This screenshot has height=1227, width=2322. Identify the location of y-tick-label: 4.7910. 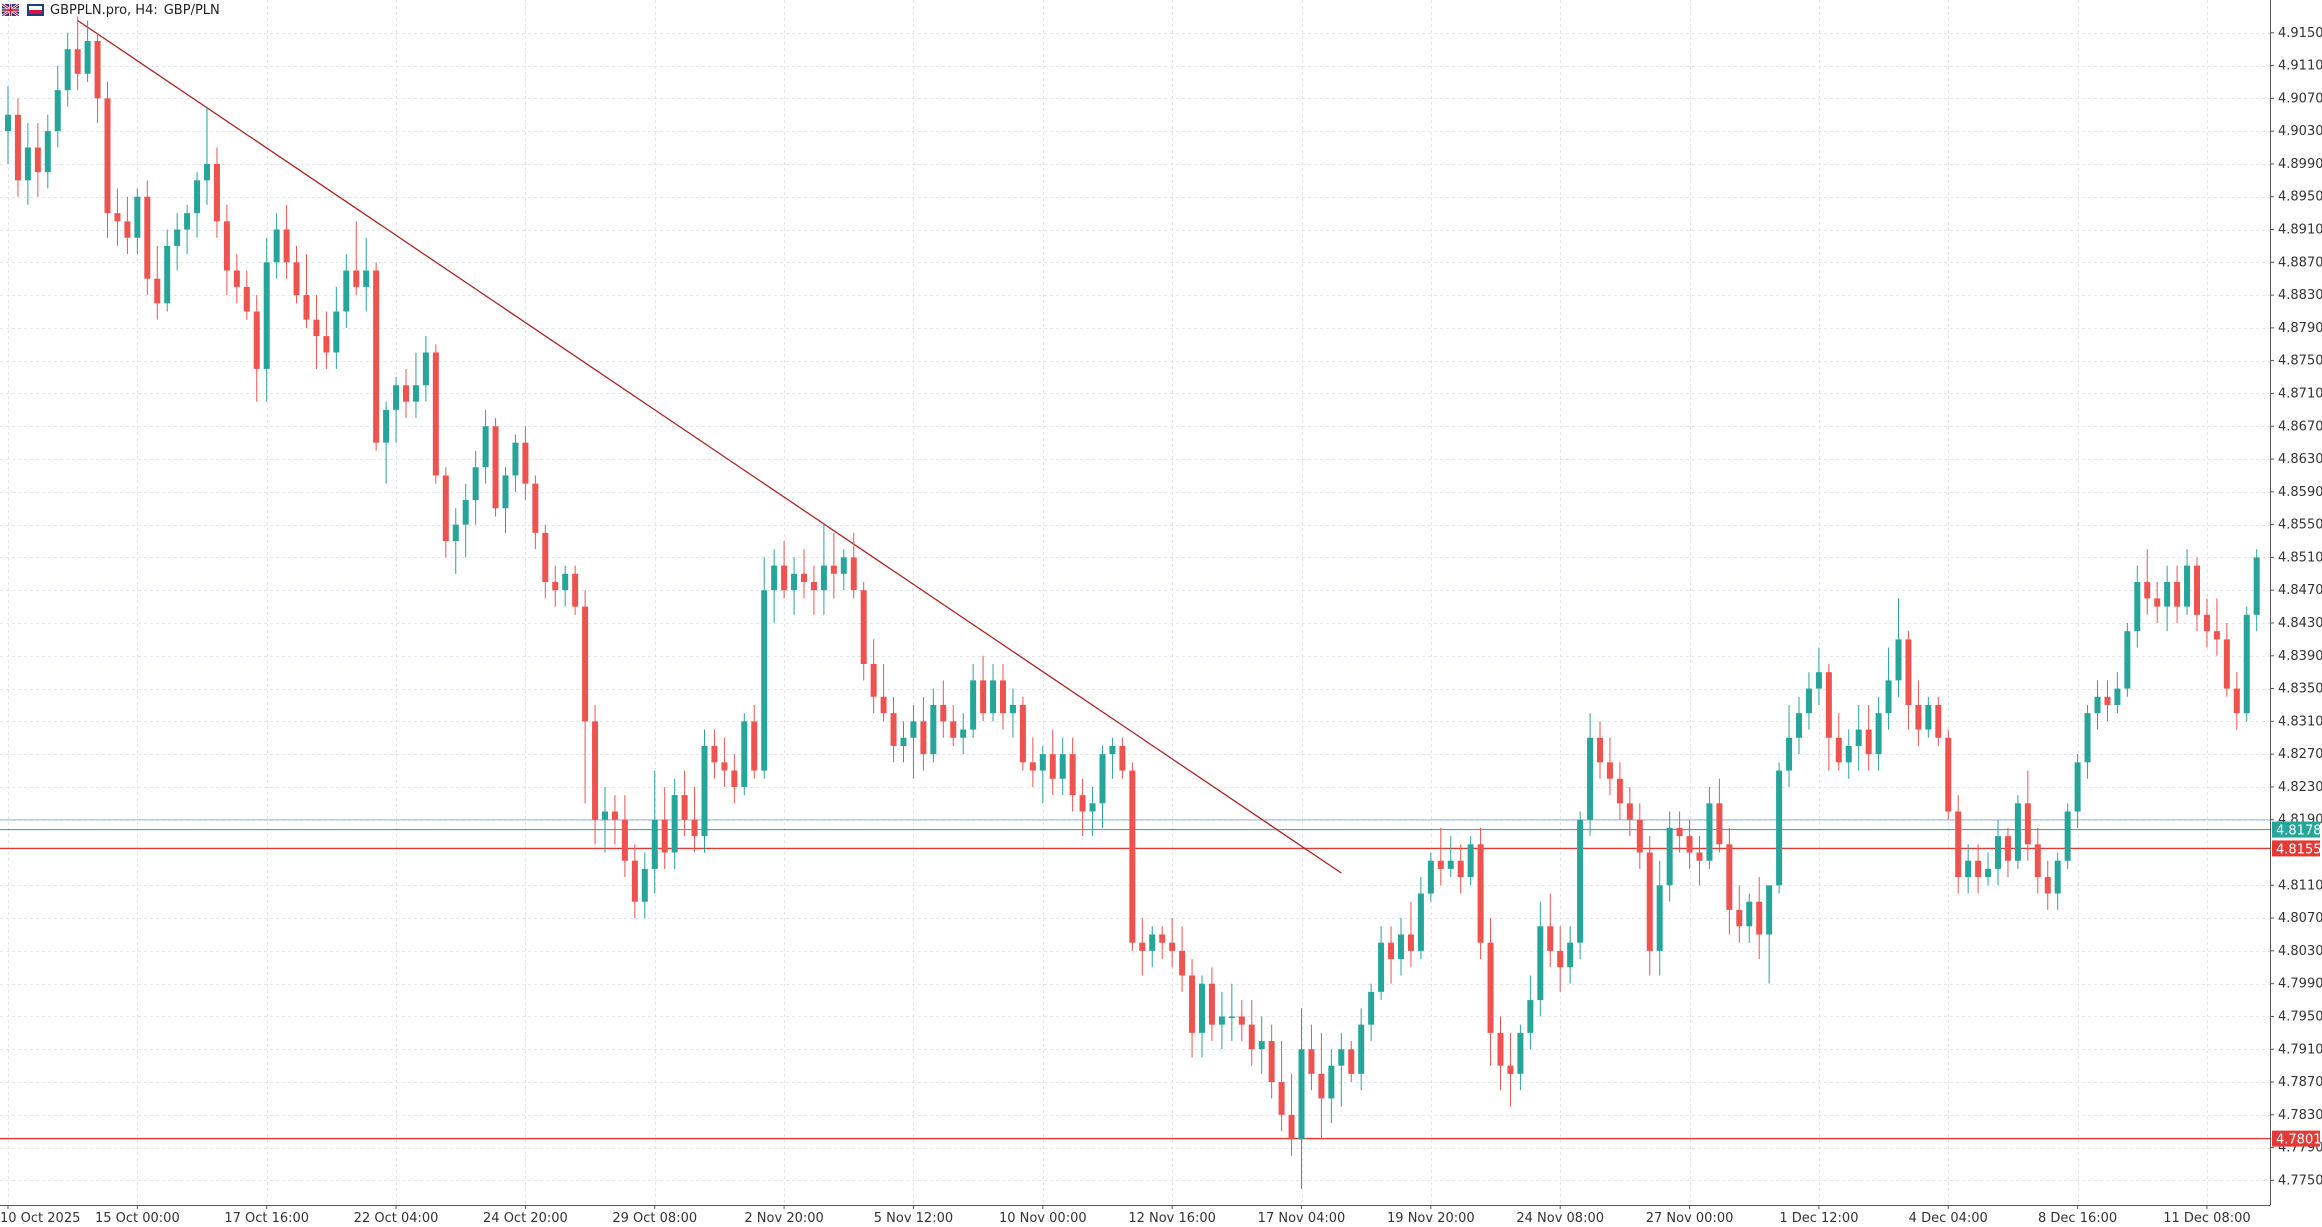
(2300, 1049).